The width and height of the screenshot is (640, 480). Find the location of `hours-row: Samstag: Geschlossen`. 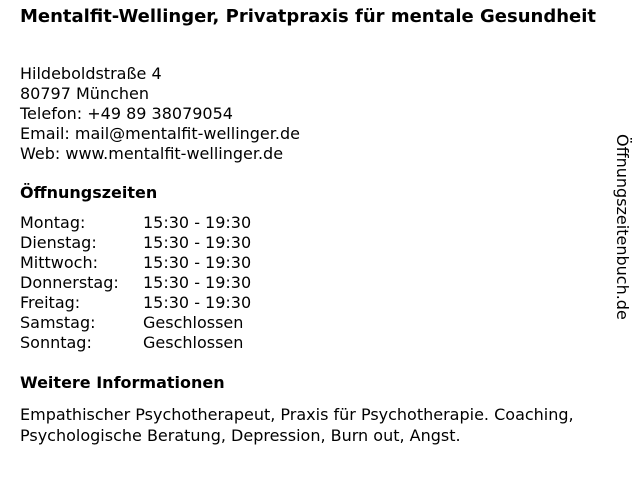

hours-row: Samstag: Geschlossen is located at coordinates (135, 323).